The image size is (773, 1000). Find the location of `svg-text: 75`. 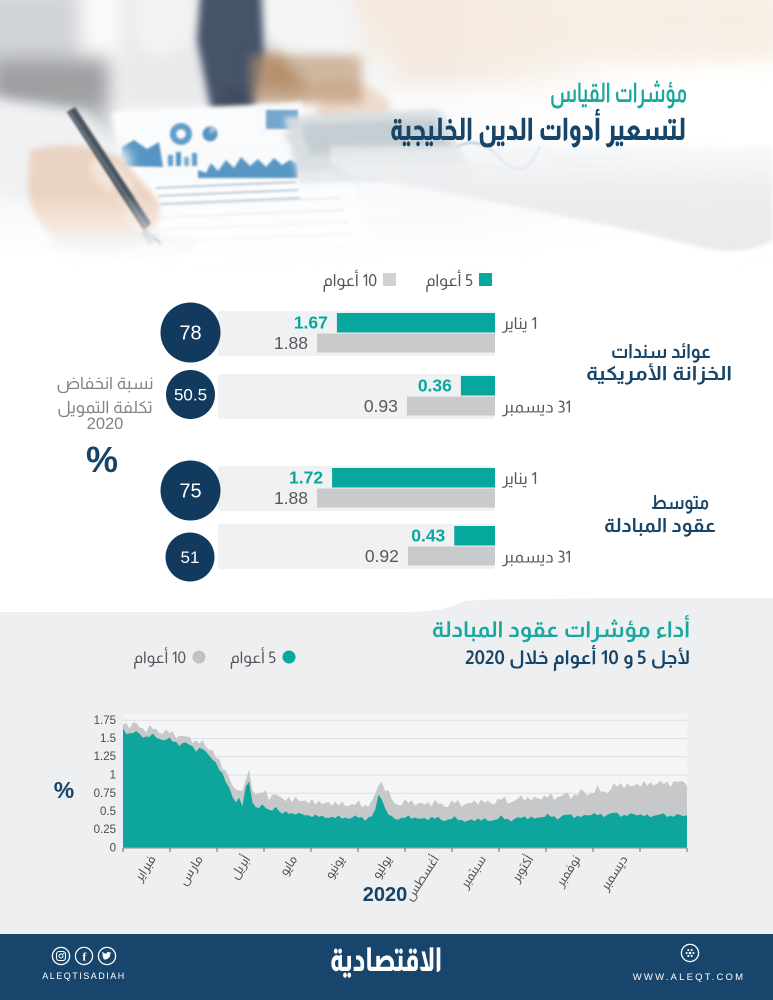

svg-text: 75 is located at coordinates (190, 492).